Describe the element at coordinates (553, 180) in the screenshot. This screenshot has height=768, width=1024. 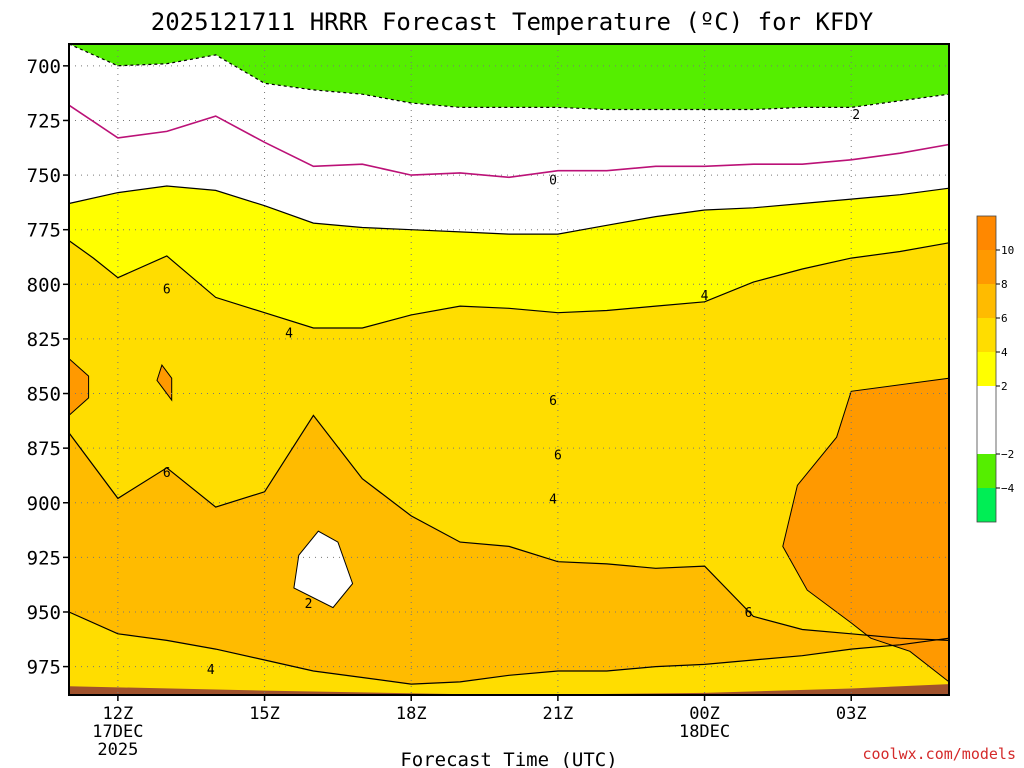
I see `contour-label: 0` at that location.